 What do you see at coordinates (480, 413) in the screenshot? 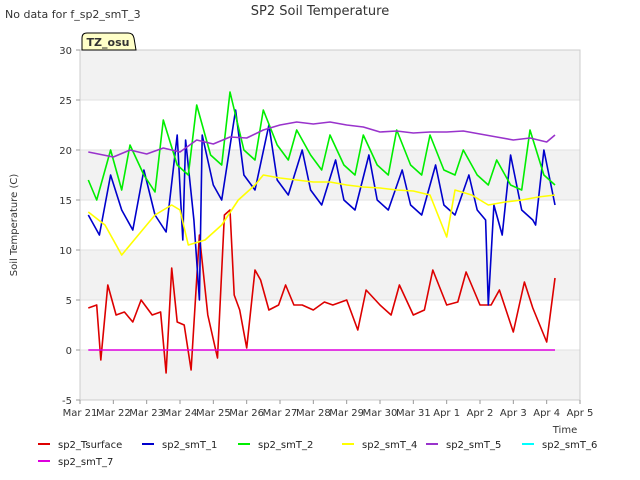
I see `x-tick-label: Apr 2` at bounding box center [480, 413].